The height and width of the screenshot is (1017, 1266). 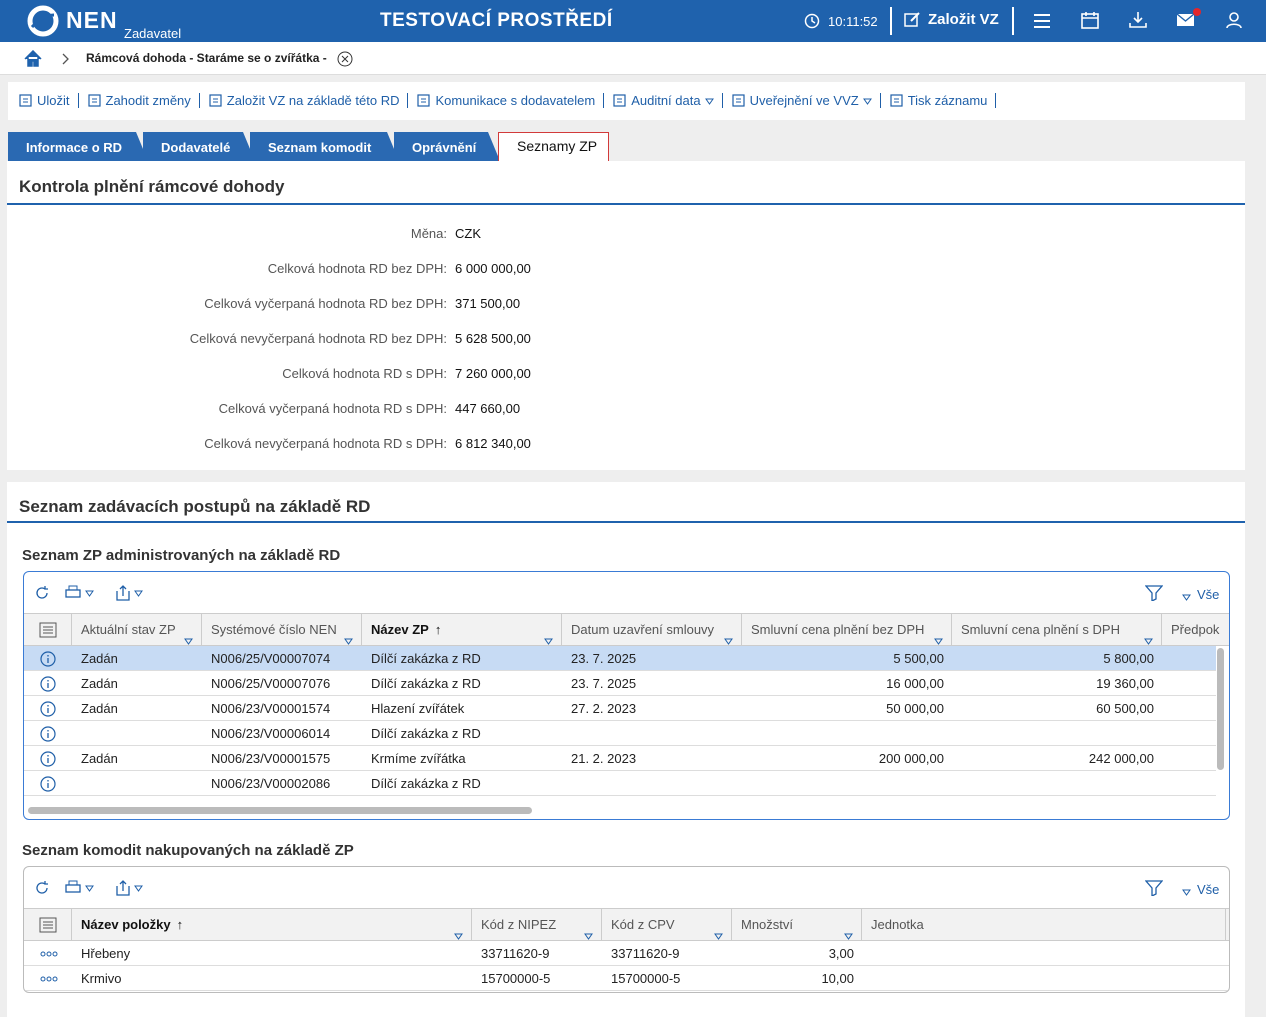 I want to click on toolbar-button: Založit VZ na základě této RD, so click(x=304, y=100).